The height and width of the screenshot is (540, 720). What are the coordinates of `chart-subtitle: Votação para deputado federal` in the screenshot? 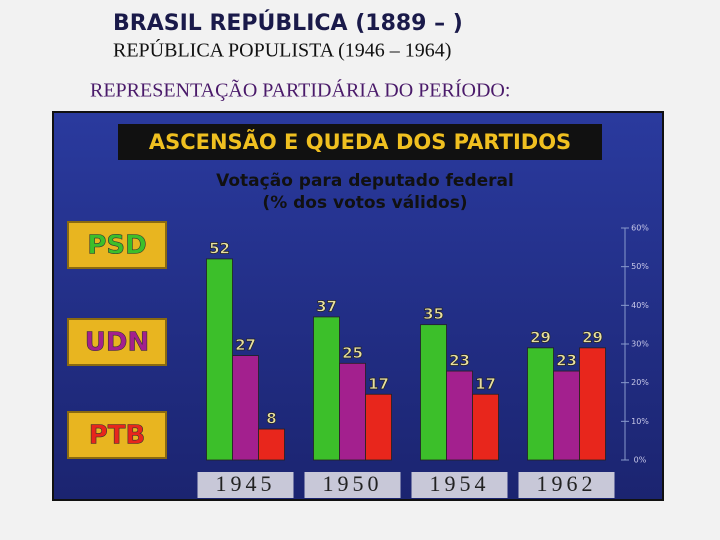 It's located at (365, 181).